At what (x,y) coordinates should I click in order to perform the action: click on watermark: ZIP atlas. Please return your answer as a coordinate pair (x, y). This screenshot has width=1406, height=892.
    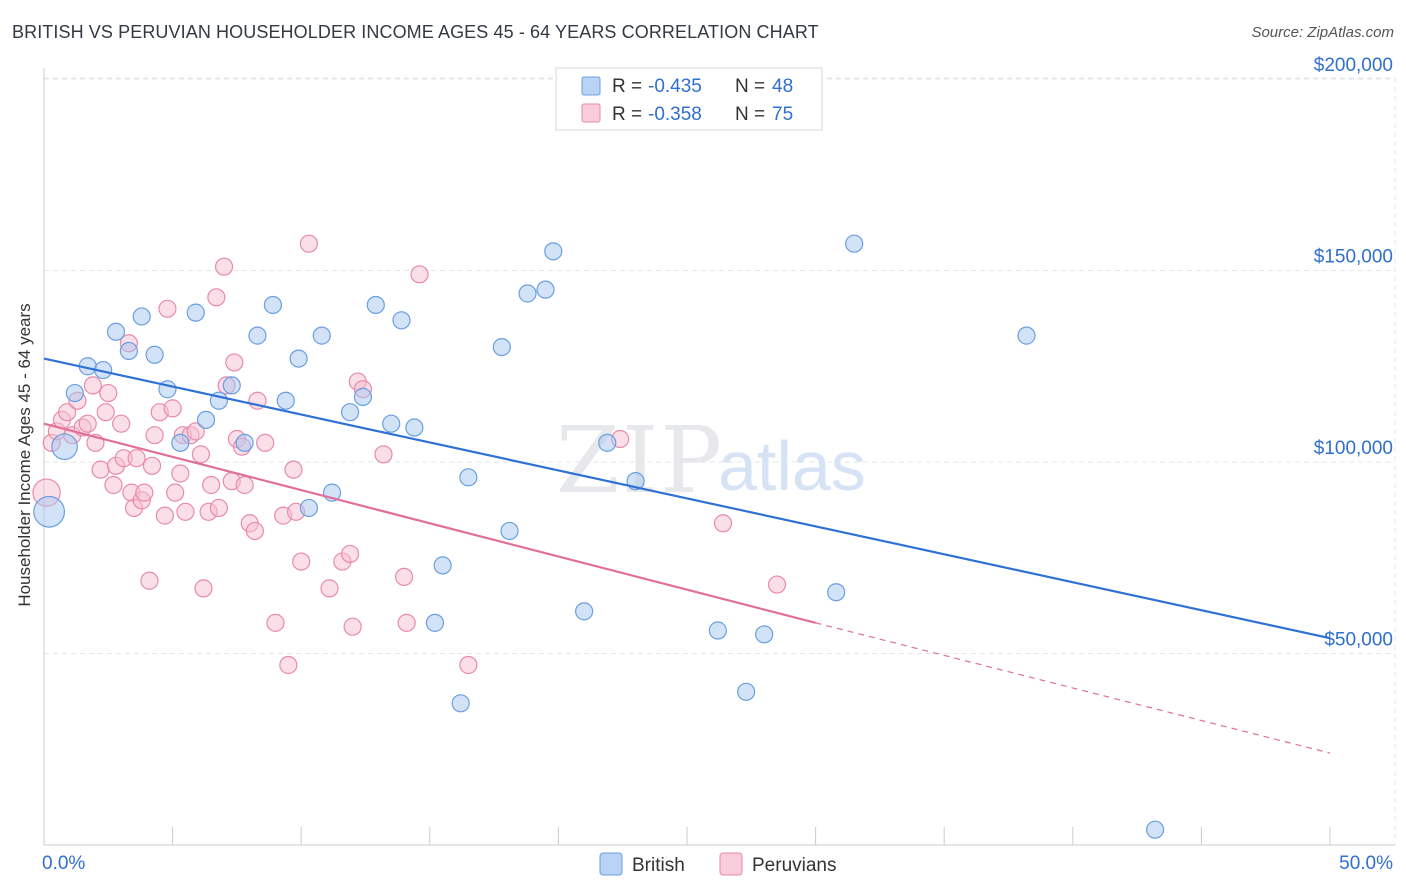
    Looking at the image, I should click on (711, 460).